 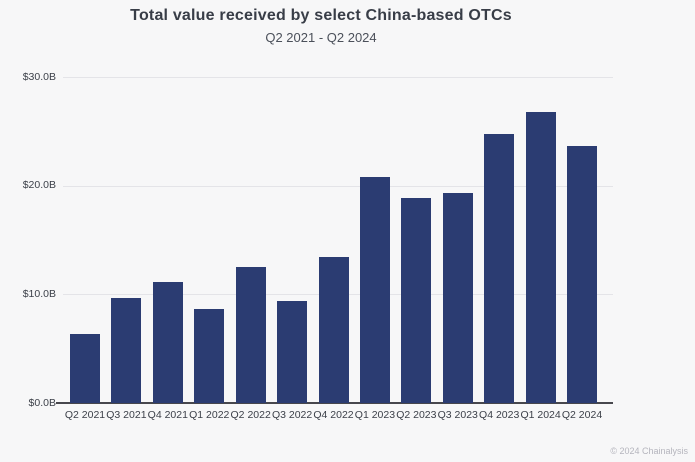 I want to click on chart-subtitle: Q2 2021 - Q2 2024, so click(x=321, y=37).